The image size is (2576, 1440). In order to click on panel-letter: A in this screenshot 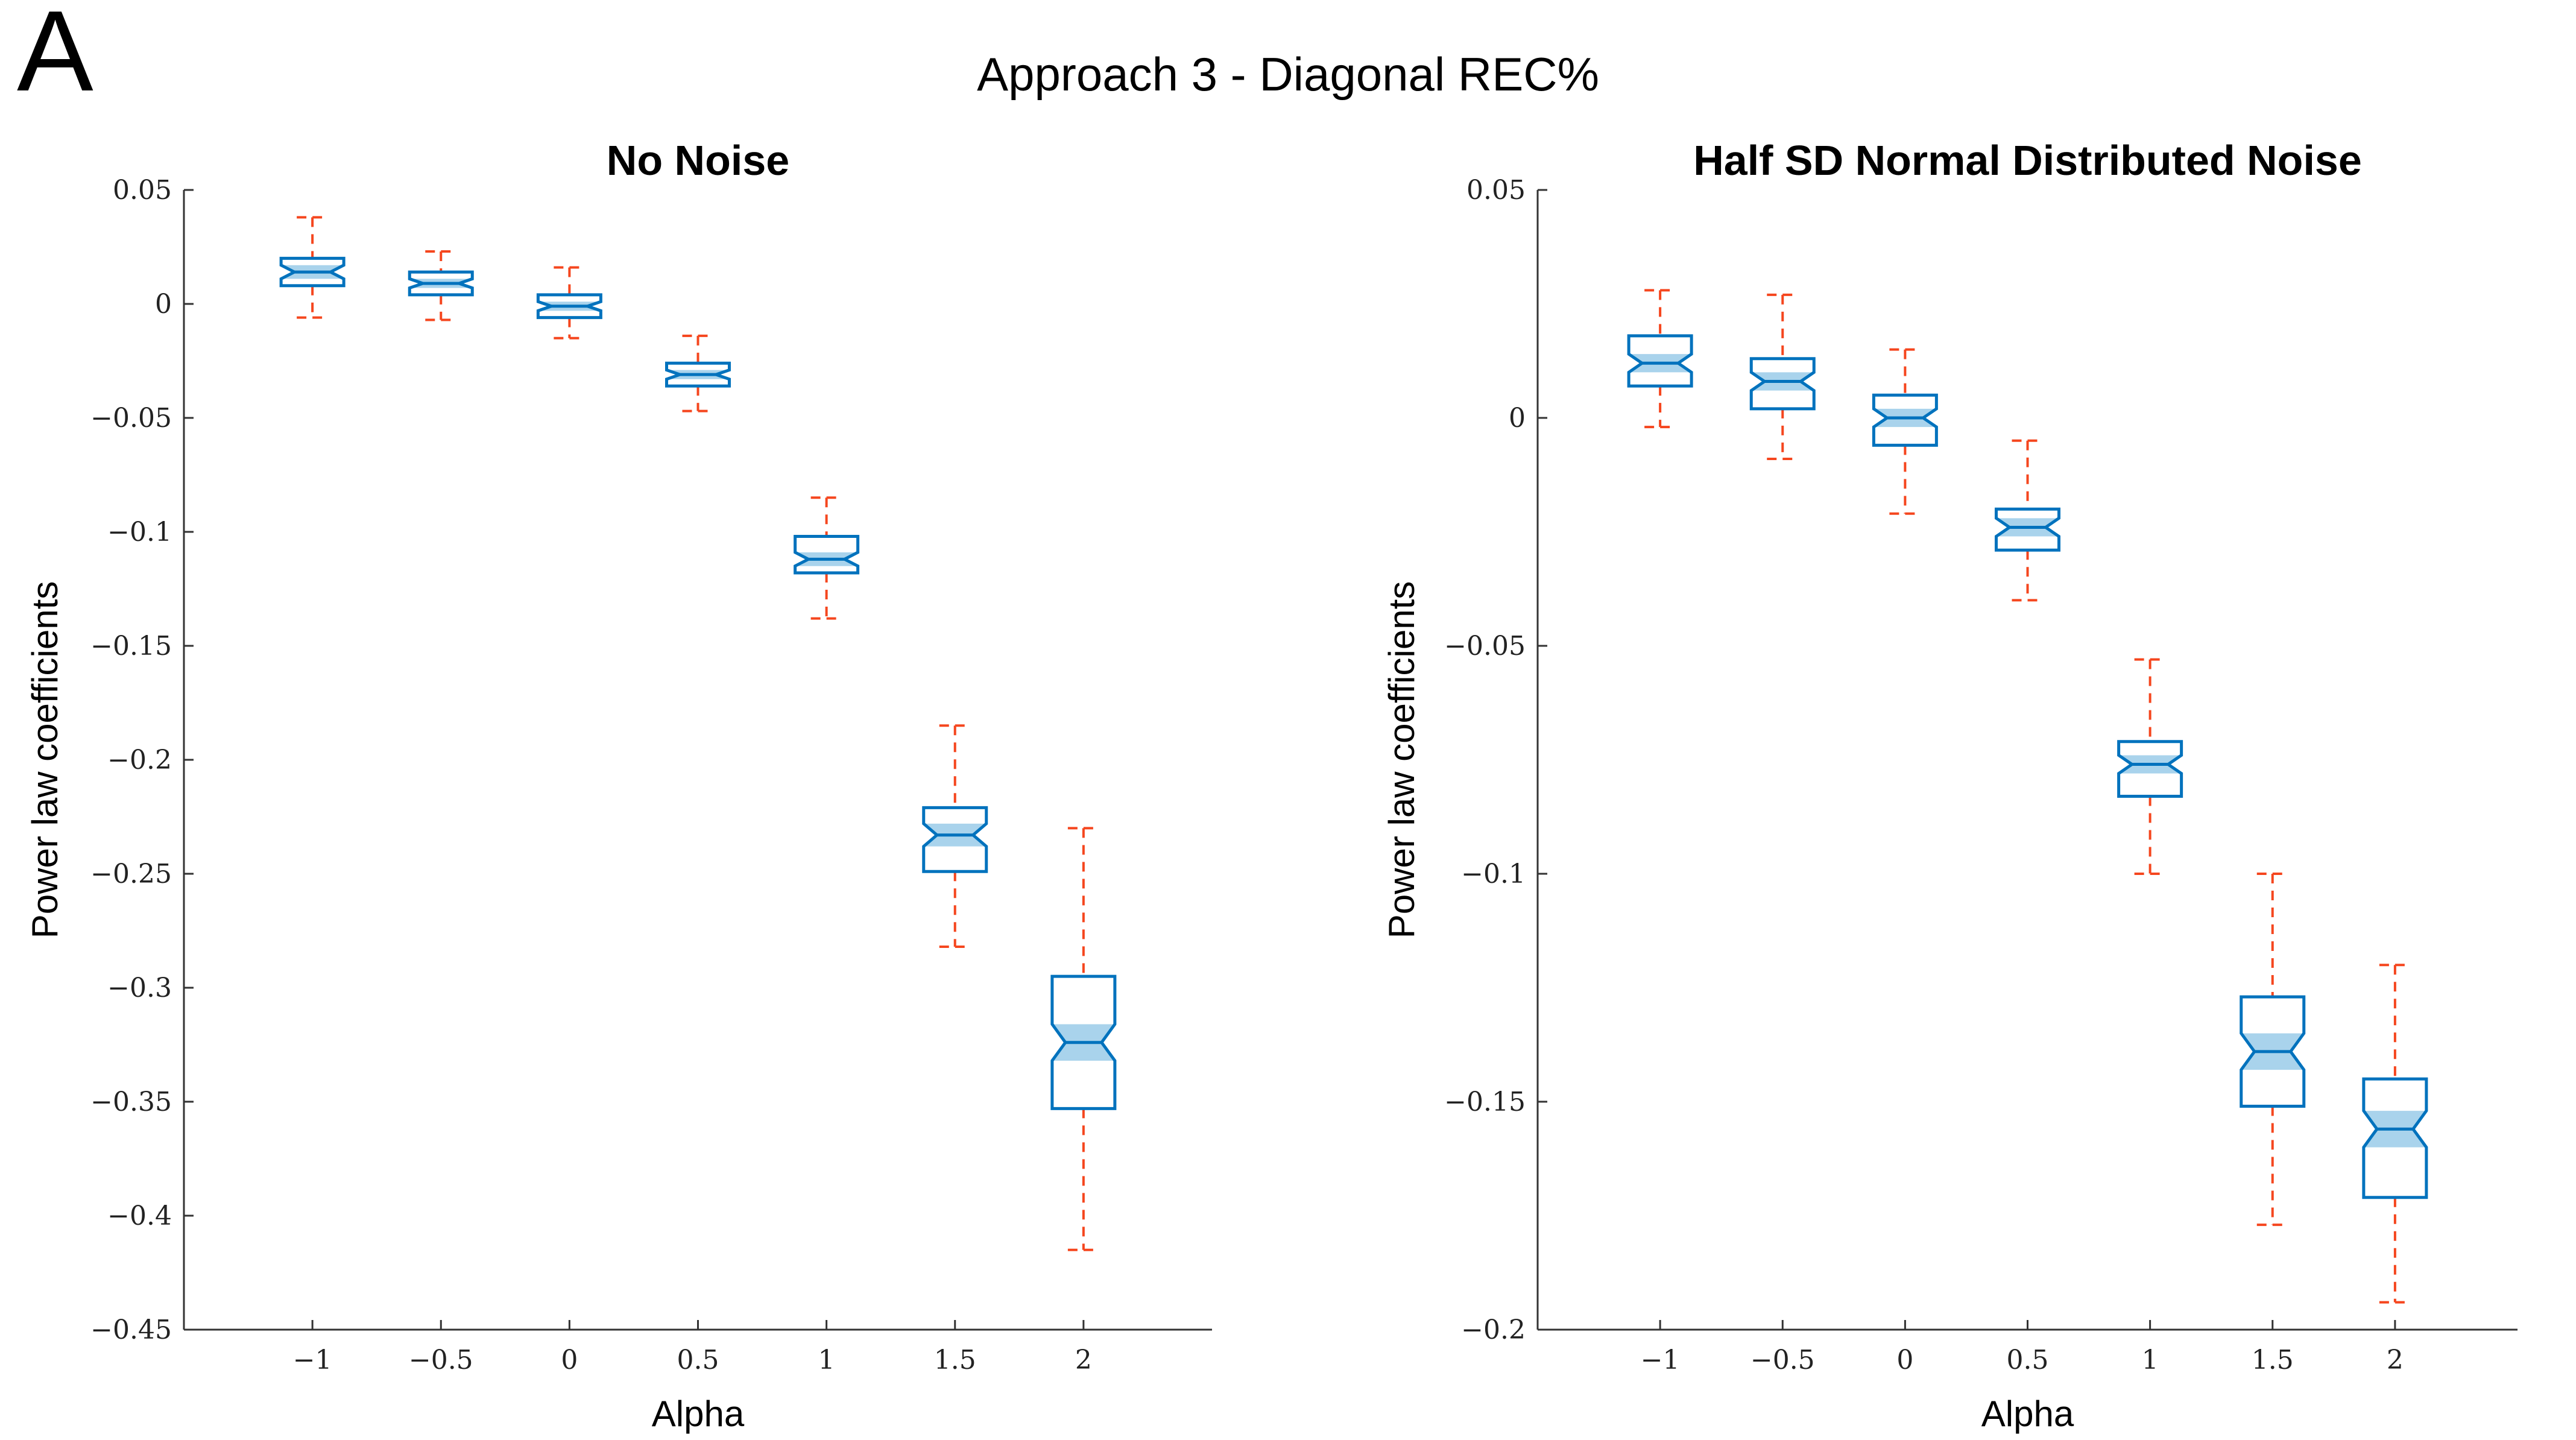, I will do `click(55, 57)`.